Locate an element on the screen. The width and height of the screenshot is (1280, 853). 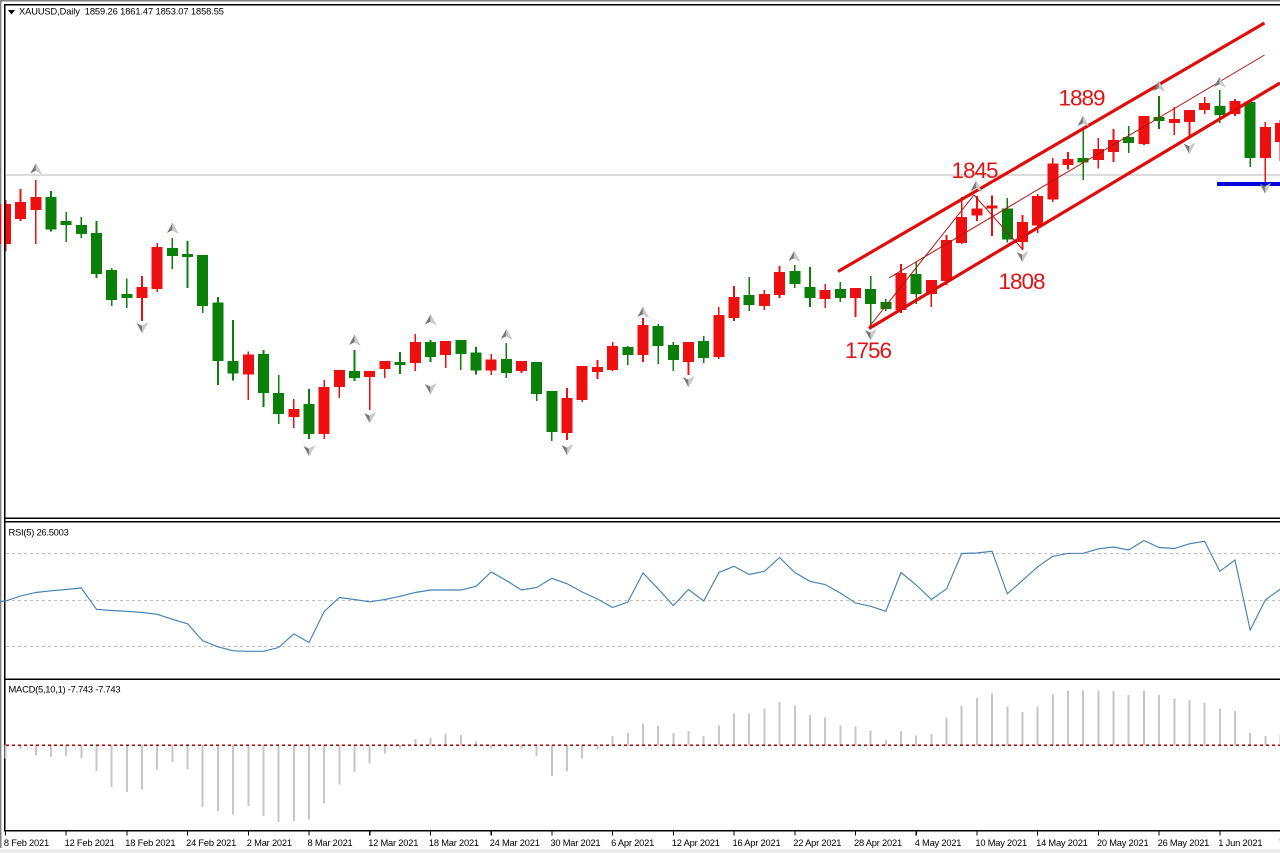
svg-text: 2 Mar 2021 is located at coordinates (269, 843).